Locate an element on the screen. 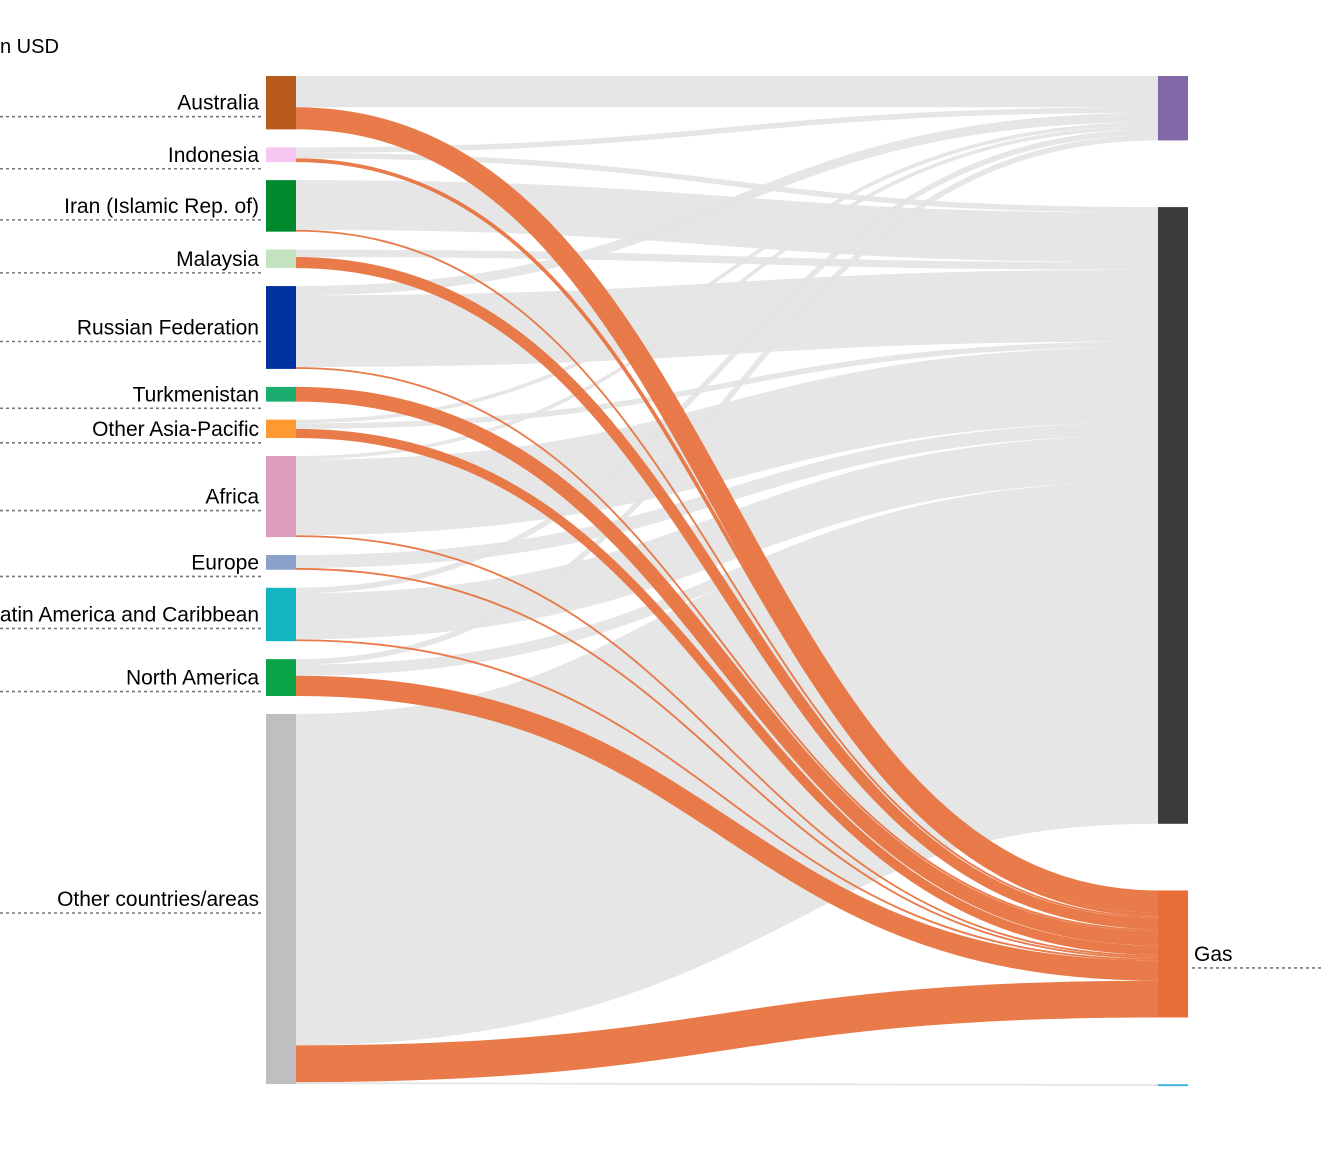 Image resolution: width=1322 pixels, height=1158 pixels. source-node-russian-federation is located at coordinates (281, 327).